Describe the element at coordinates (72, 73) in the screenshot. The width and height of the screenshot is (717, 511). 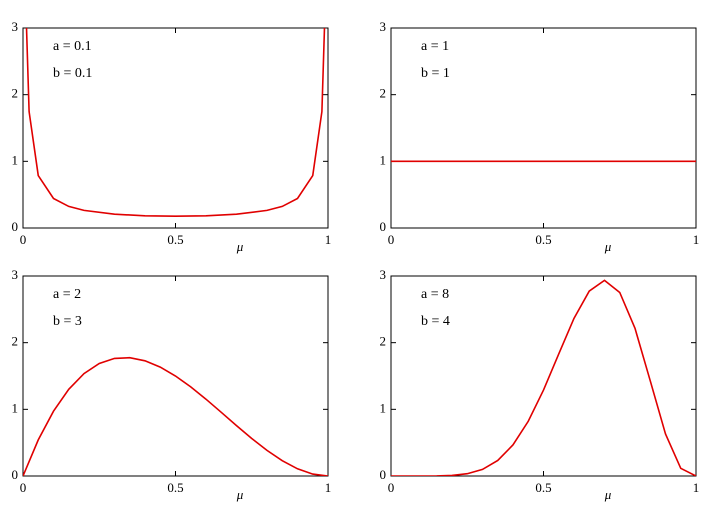
I see `annotation: b = 0.1` at that location.